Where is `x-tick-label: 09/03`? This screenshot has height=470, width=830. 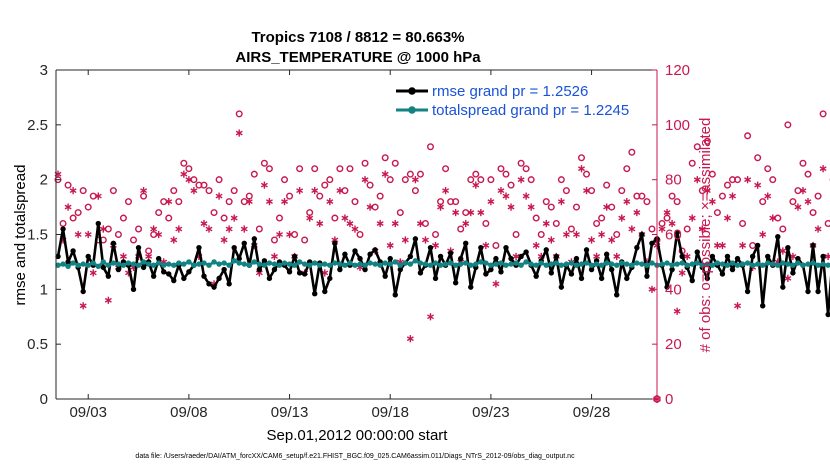
x-tick-label: 09/03 is located at coordinates (88, 412).